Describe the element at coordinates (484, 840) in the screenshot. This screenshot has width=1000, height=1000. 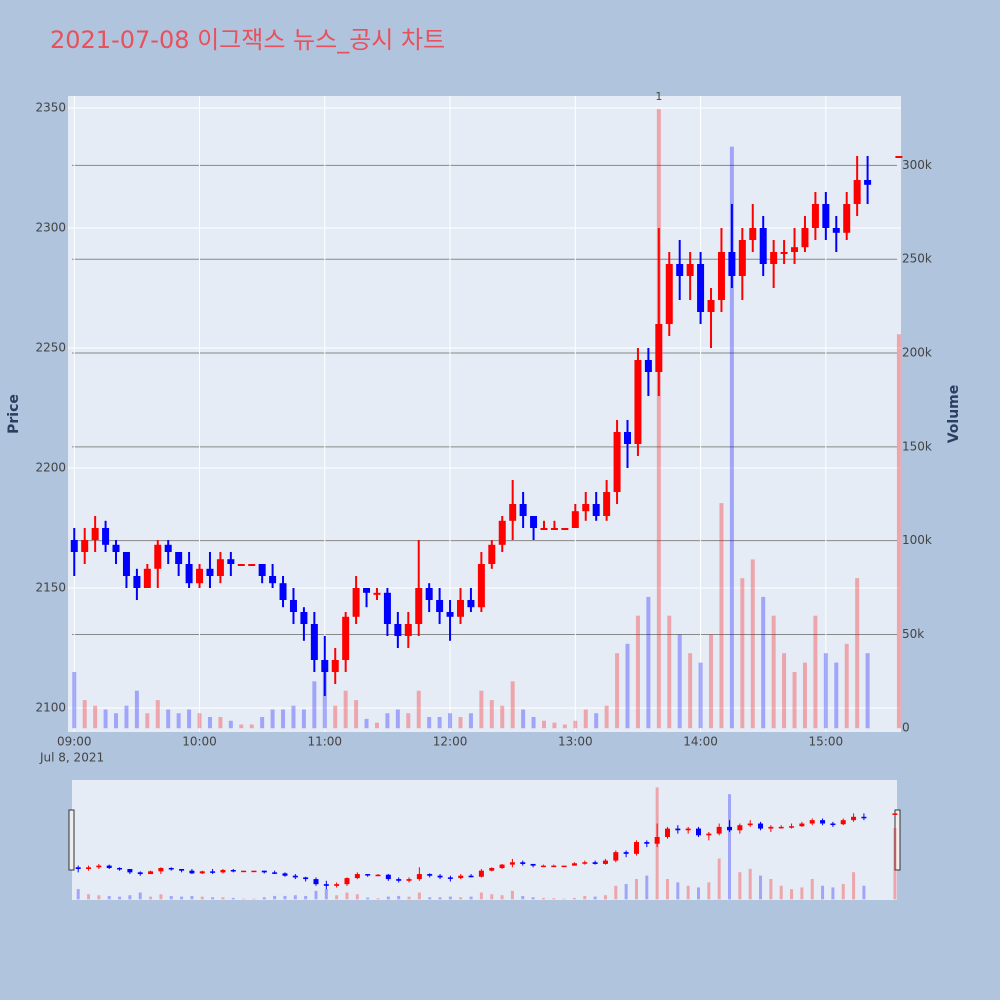
I see `range-slider` at that location.